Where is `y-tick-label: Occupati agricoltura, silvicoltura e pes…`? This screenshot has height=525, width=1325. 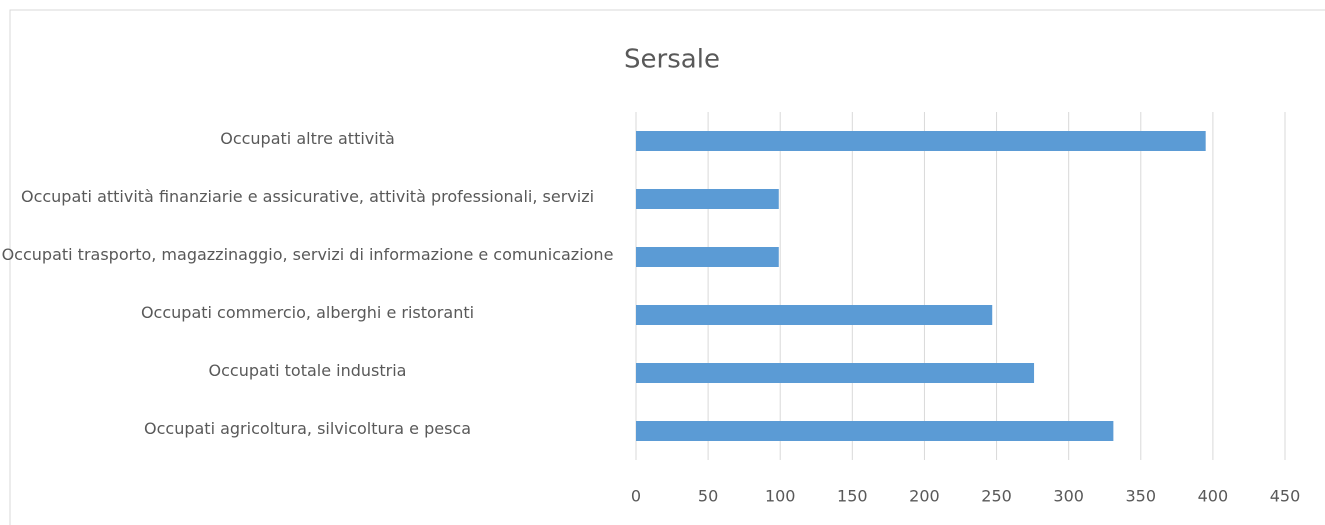
y-tick-label: Occupati agricoltura, silvicoltura e pes… is located at coordinates (307, 428).